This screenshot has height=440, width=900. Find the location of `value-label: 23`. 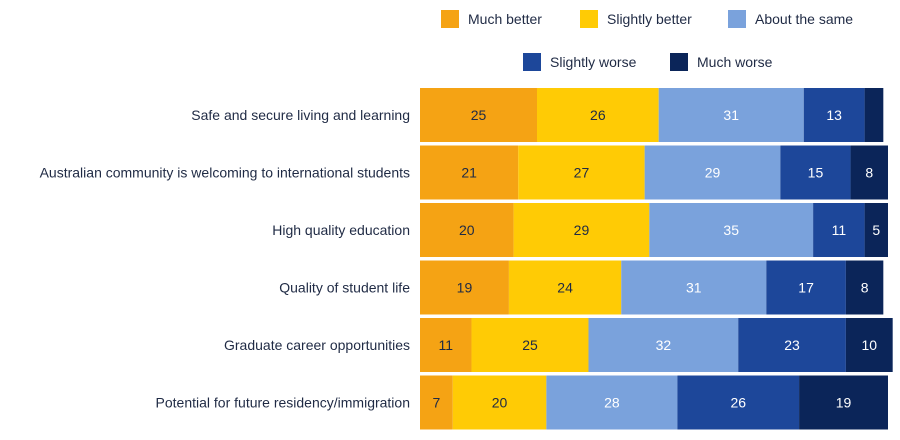

value-label: 23 is located at coordinates (792, 345).